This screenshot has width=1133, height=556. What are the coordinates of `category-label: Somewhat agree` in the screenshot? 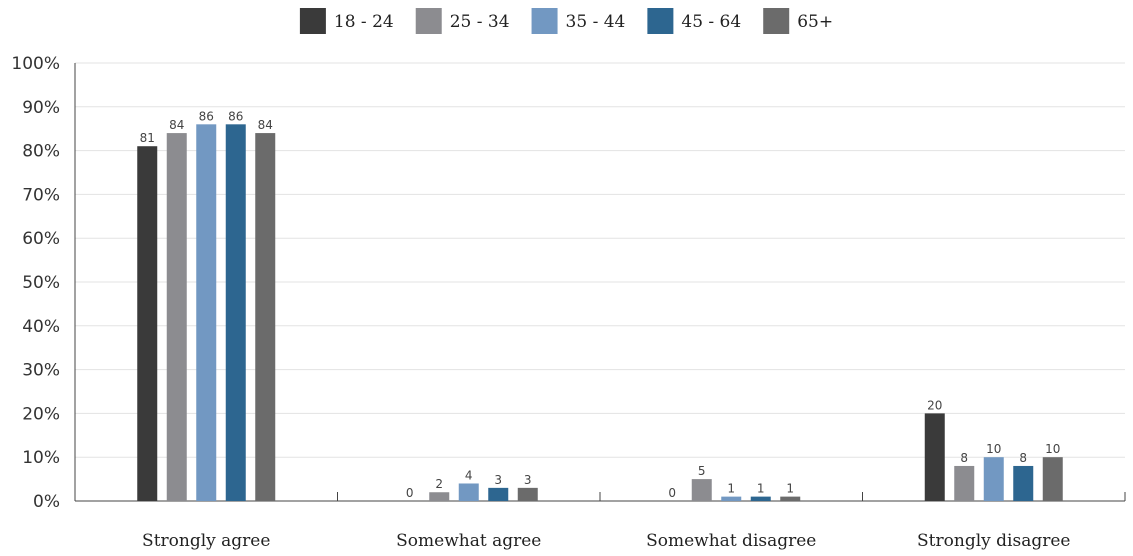 It's located at (468, 541).